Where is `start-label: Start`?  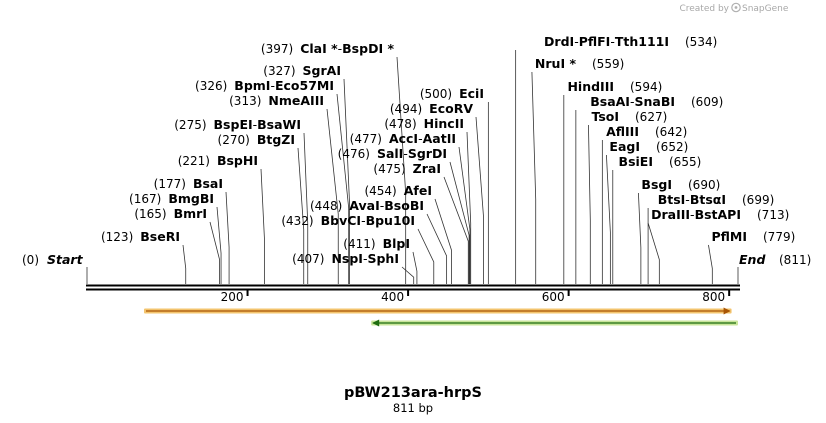 start-label: Start is located at coordinates (65, 259).